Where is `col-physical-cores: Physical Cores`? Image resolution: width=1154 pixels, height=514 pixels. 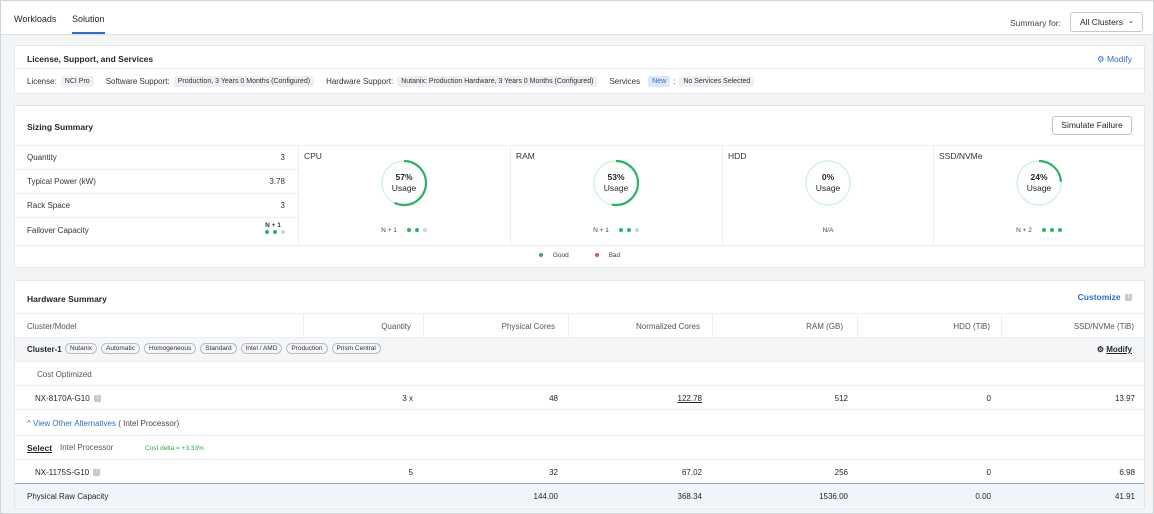 col-physical-cores: Physical Cores is located at coordinates (528, 326).